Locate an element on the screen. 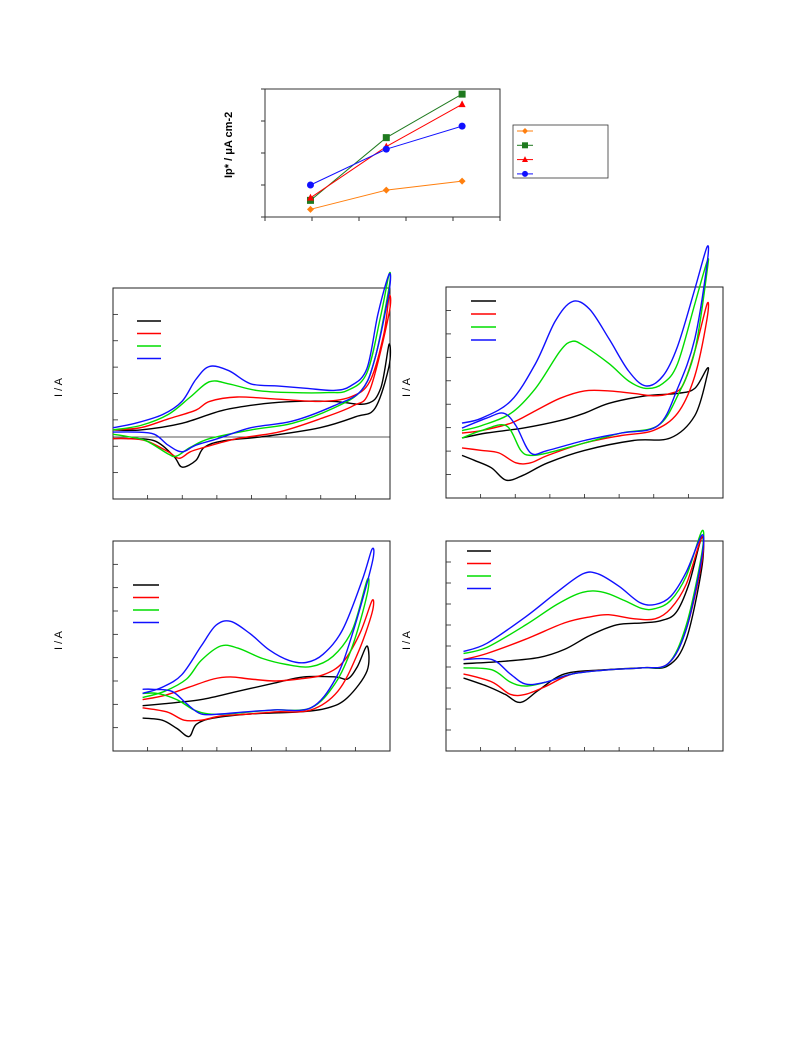  top-chart-series is located at coordinates (386, 151).